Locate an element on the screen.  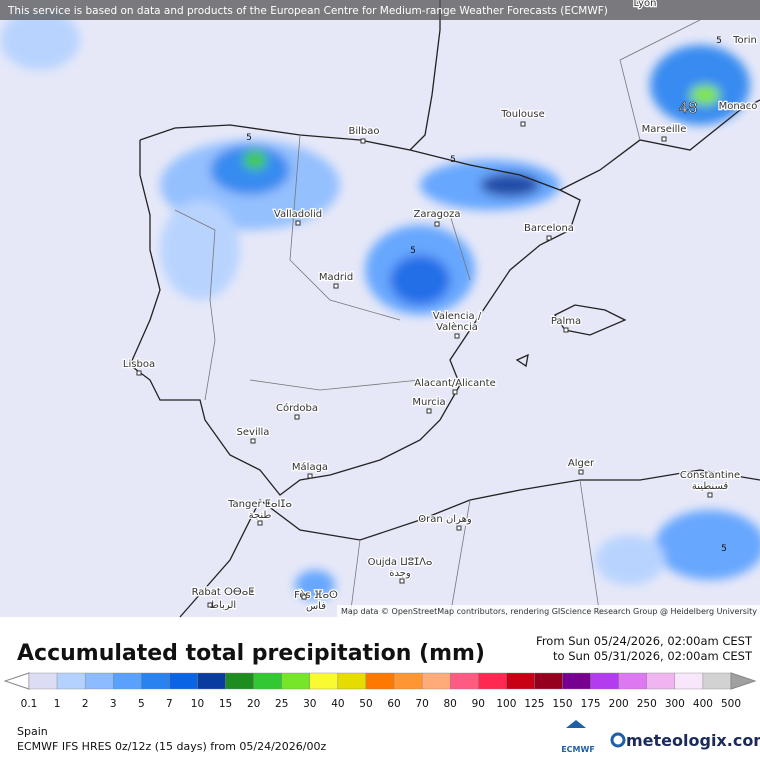
title: Accumulated total precipitation (mm) is located at coordinates (251, 653).